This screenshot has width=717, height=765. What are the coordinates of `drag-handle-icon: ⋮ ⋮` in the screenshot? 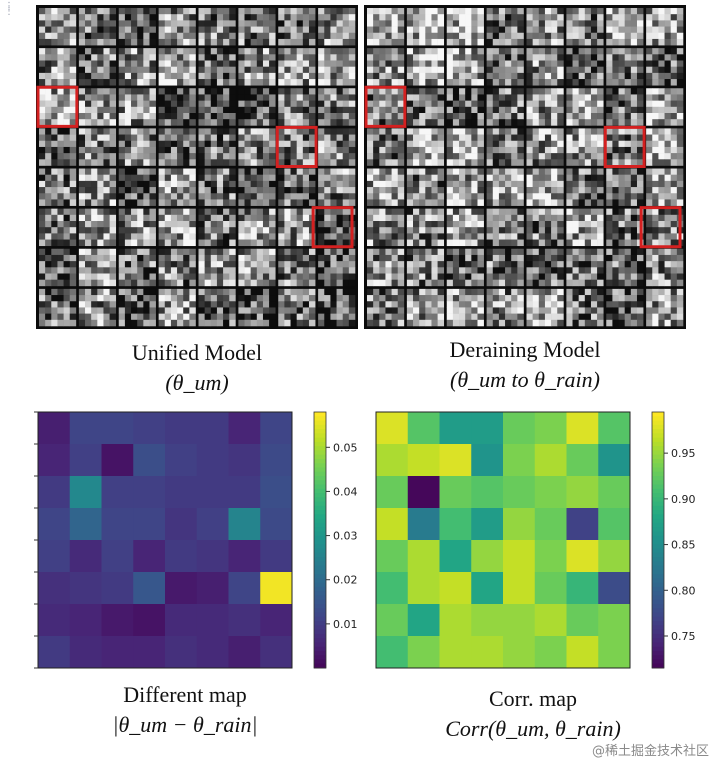 It's located at (9, 9).